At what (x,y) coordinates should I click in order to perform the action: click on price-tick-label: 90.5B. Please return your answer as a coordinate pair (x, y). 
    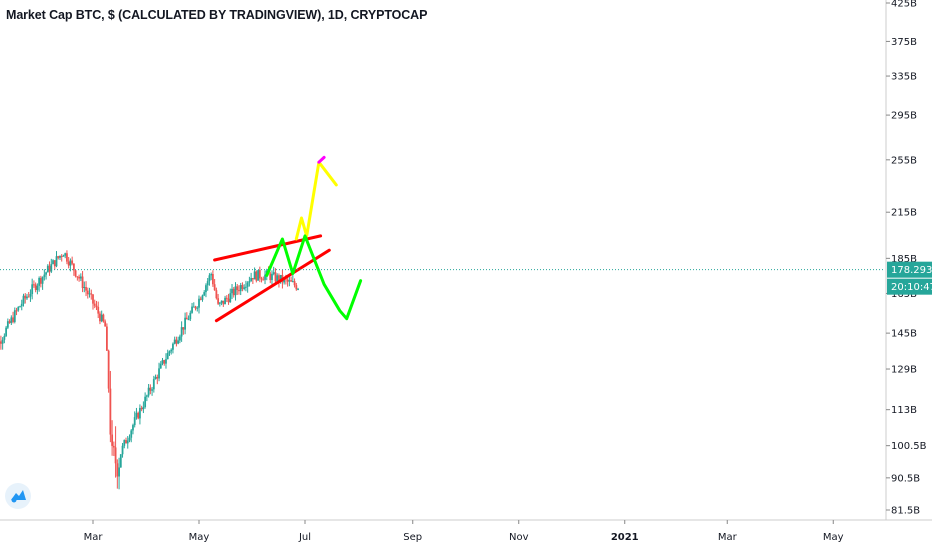
    Looking at the image, I should click on (905, 478).